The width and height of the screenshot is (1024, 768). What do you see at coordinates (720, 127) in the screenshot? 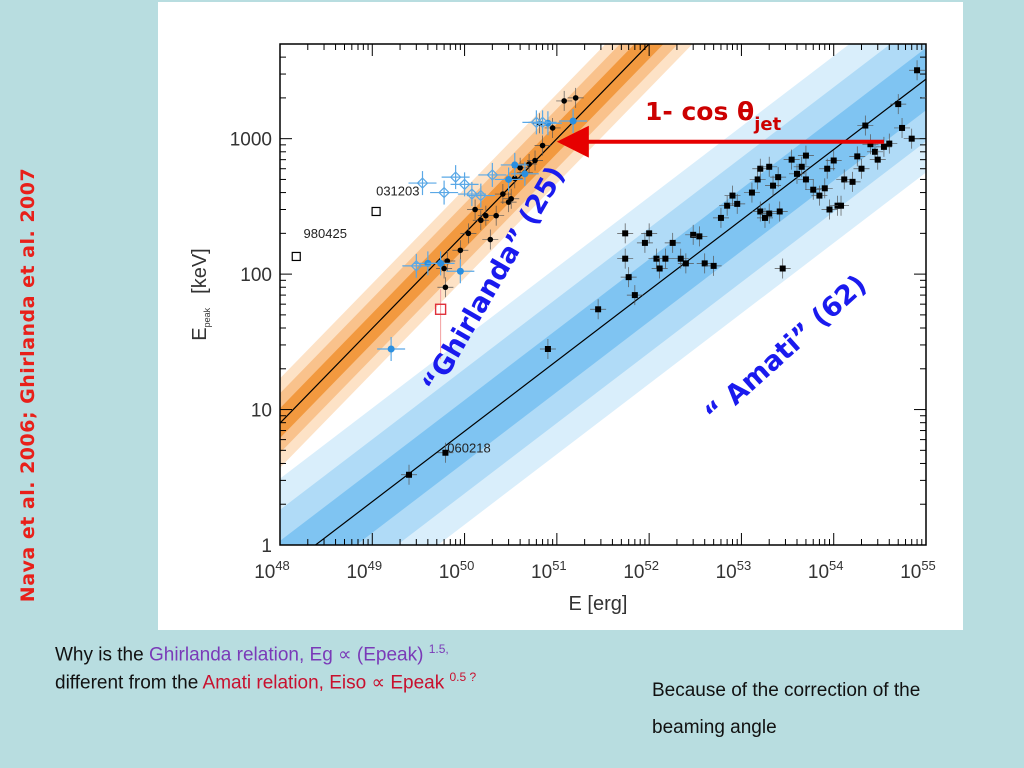
I see `jet-correction-arrow: 1- cos θjet` at bounding box center [720, 127].